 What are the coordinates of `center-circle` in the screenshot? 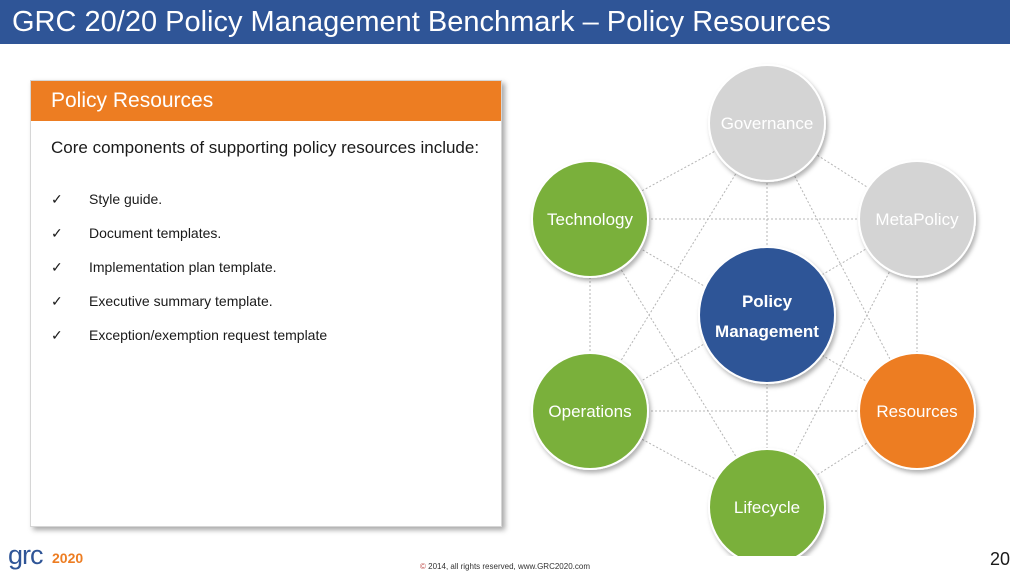 It's located at (767, 315).